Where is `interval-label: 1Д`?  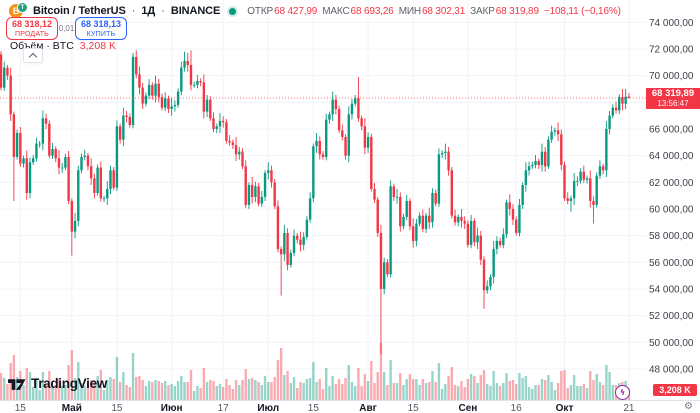
interval-label: 1Д is located at coordinates (148, 11).